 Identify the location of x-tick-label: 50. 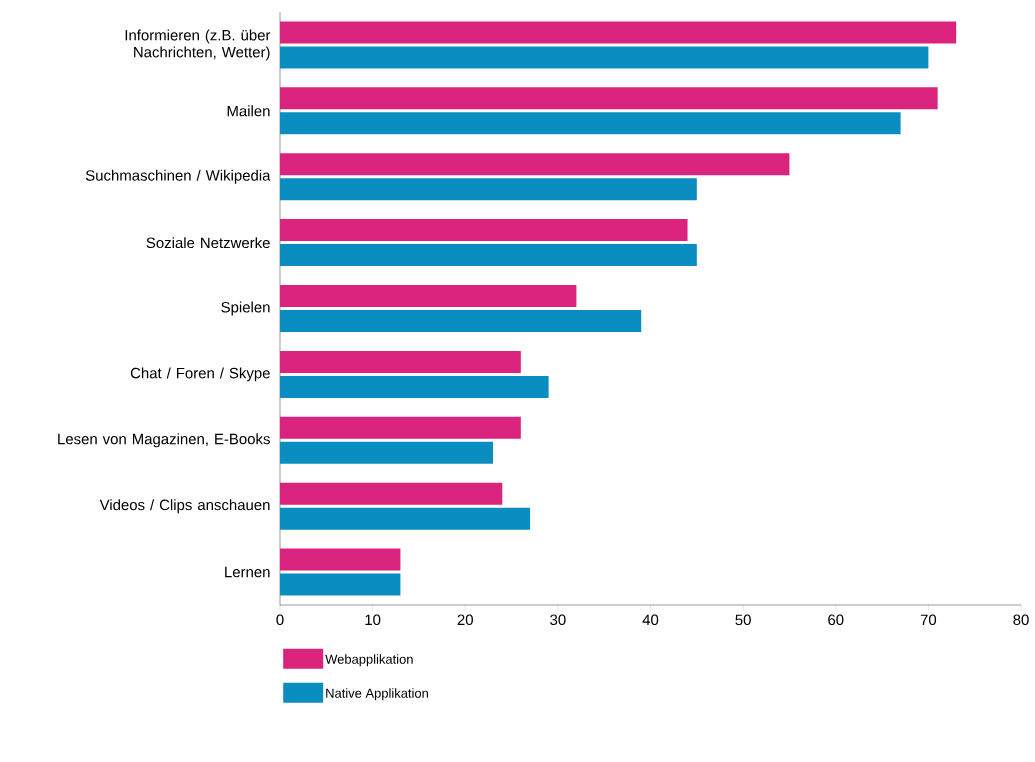
(743, 620).